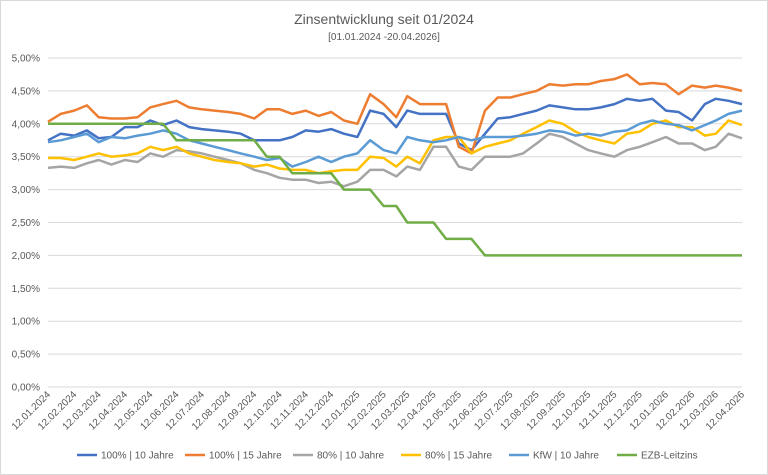 The image size is (768, 475). Describe the element at coordinates (26, 322) in the screenshot. I see `y-tick-label: 1,00%` at that location.